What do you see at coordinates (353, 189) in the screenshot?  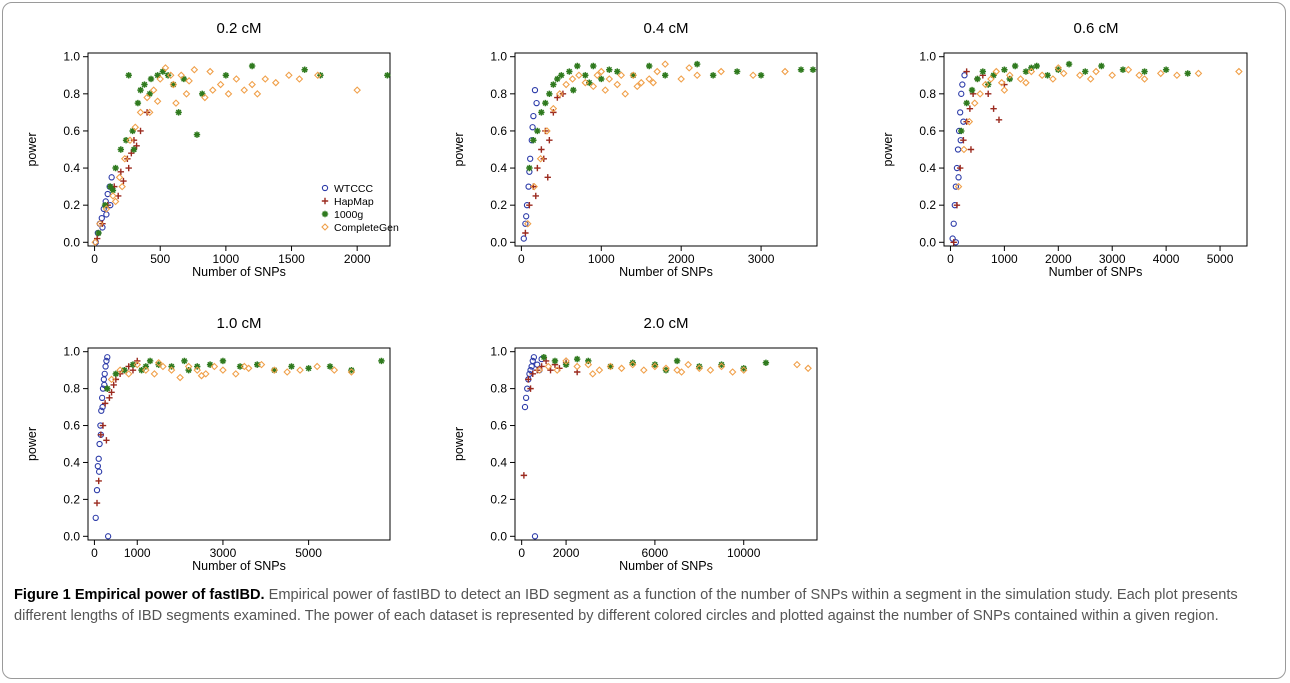 I see `legend-label: WTCCC` at bounding box center [353, 189].